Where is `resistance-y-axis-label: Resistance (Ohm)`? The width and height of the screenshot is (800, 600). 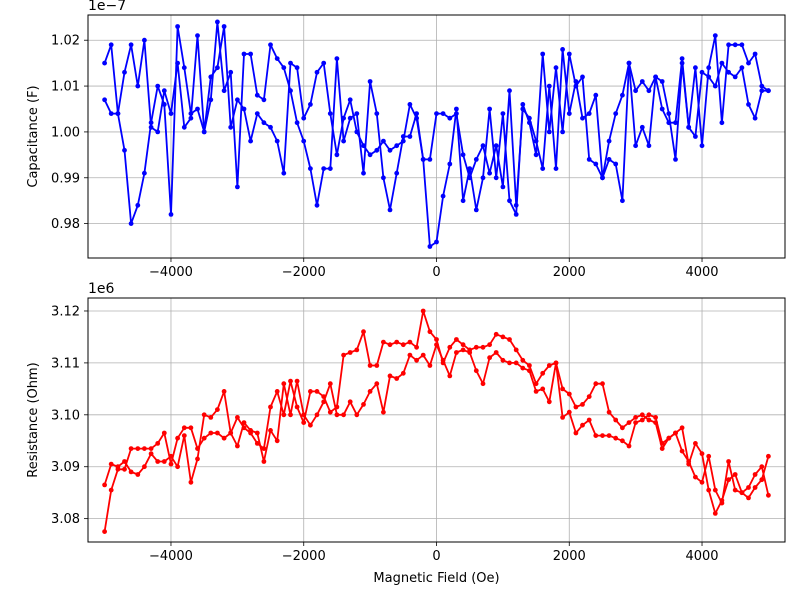 resistance-y-axis-label: Resistance (Ohm) is located at coordinates (33, 419).